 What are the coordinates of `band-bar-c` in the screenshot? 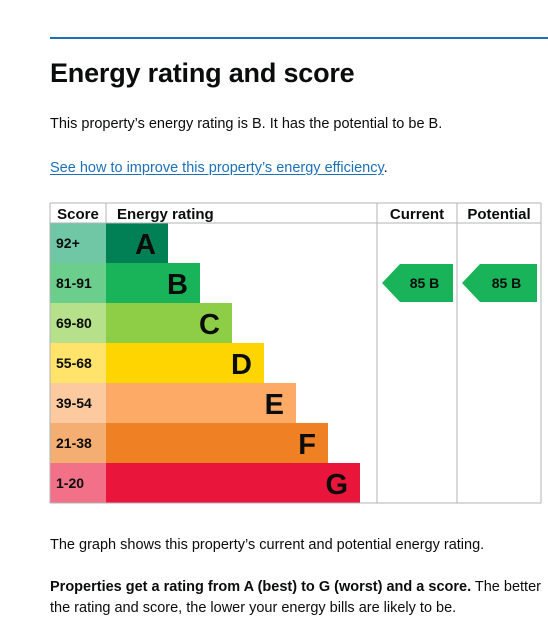 It's located at (169, 323).